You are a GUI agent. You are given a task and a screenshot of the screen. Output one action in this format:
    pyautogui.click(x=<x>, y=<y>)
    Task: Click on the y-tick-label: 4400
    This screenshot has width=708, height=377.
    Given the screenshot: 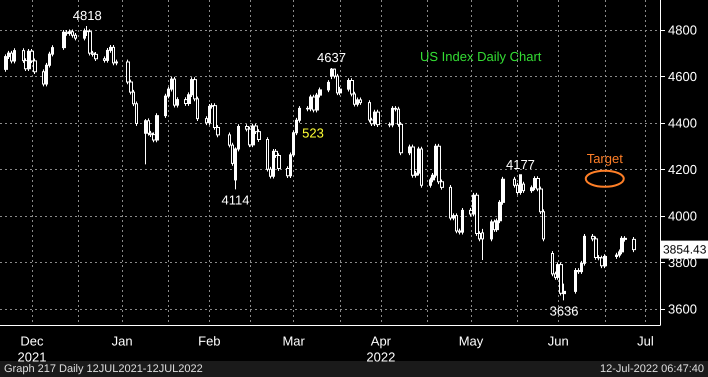 What is the action you would take?
    pyautogui.click(x=682, y=123)
    